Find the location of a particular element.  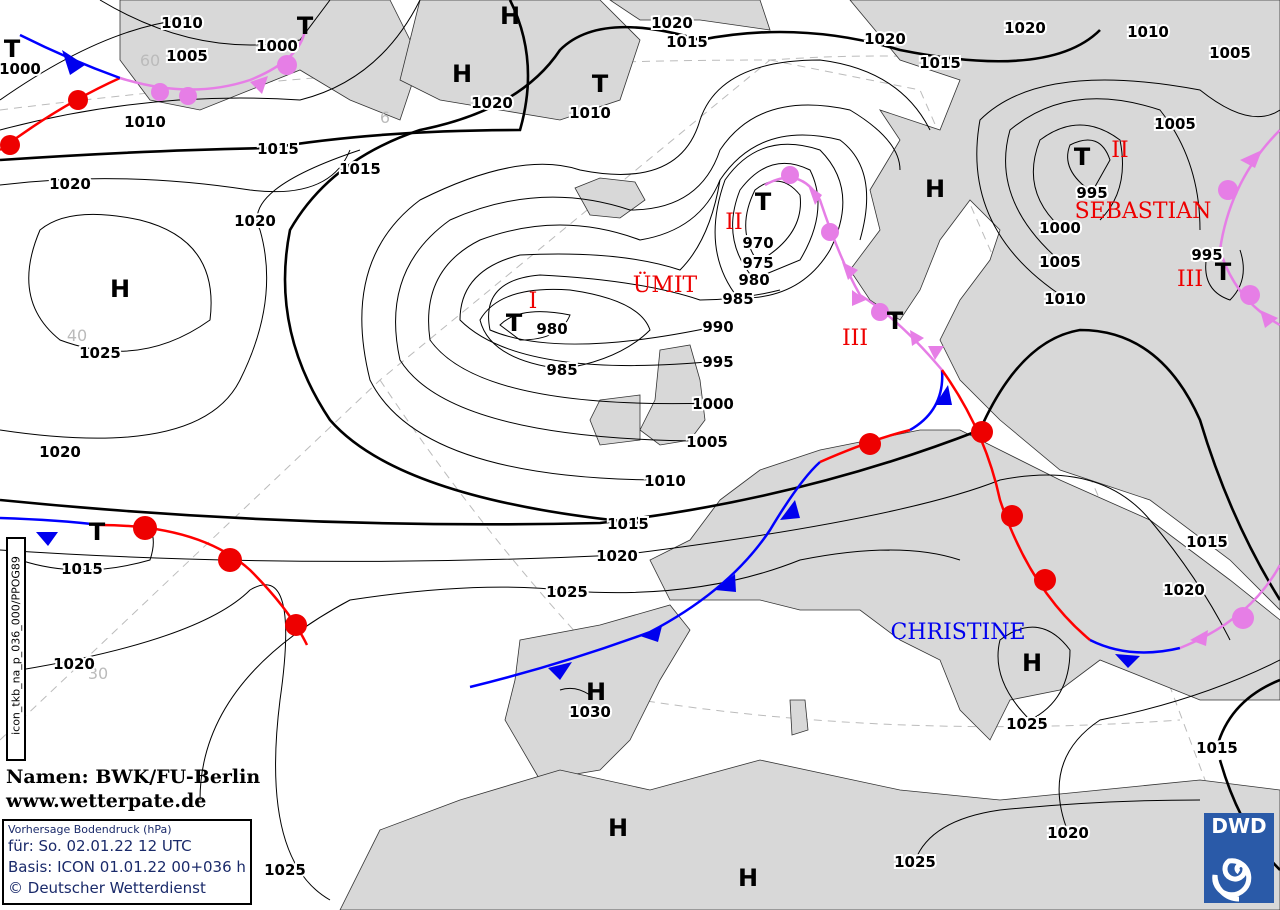

high-name: CHRISTINE is located at coordinates (957, 632).